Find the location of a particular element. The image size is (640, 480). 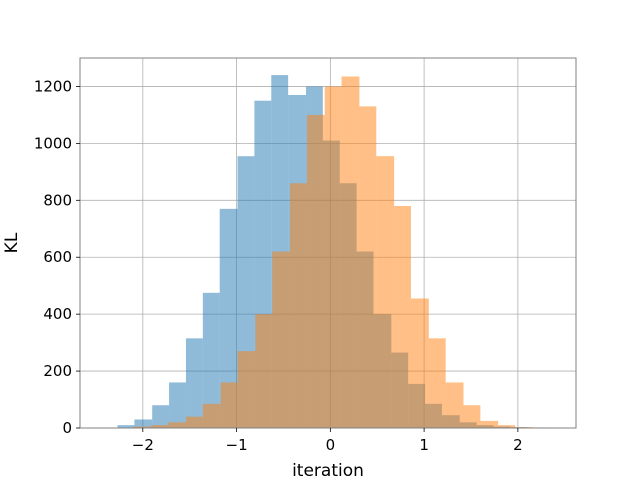

y-tick-label: 400 is located at coordinates (57, 314).